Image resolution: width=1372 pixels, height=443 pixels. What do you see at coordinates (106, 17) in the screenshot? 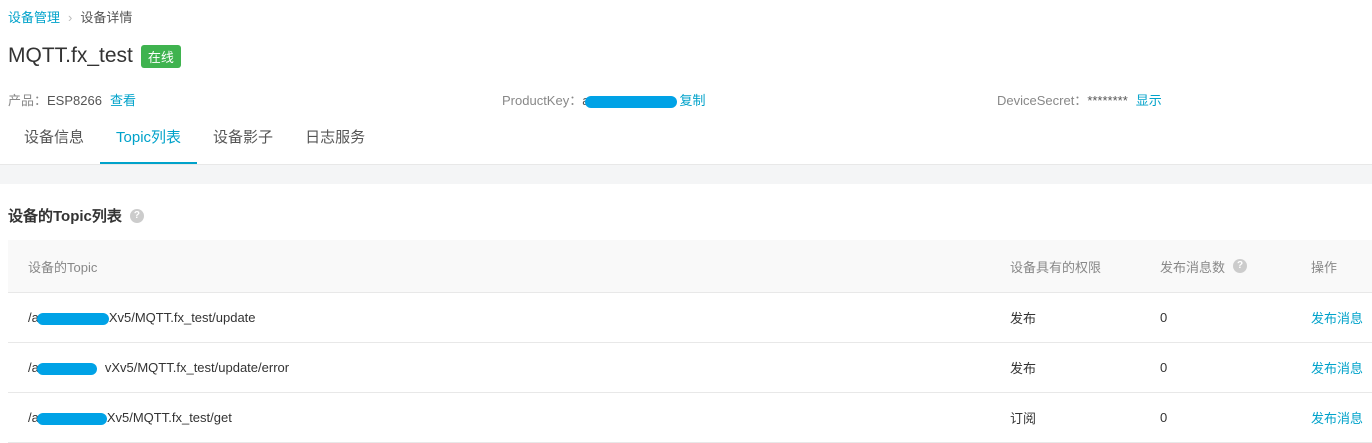
I see `breadcrumb-current: 设备详情` at bounding box center [106, 17].